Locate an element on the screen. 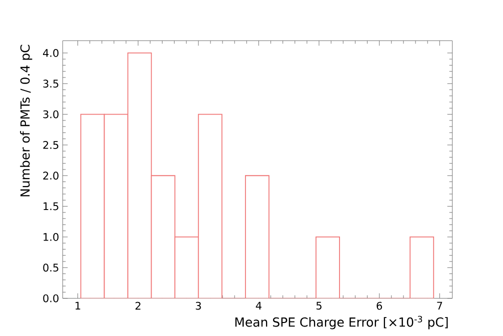 The height and width of the screenshot is (336, 503). x-tick-label: 6 is located at coordinates (379, 306).